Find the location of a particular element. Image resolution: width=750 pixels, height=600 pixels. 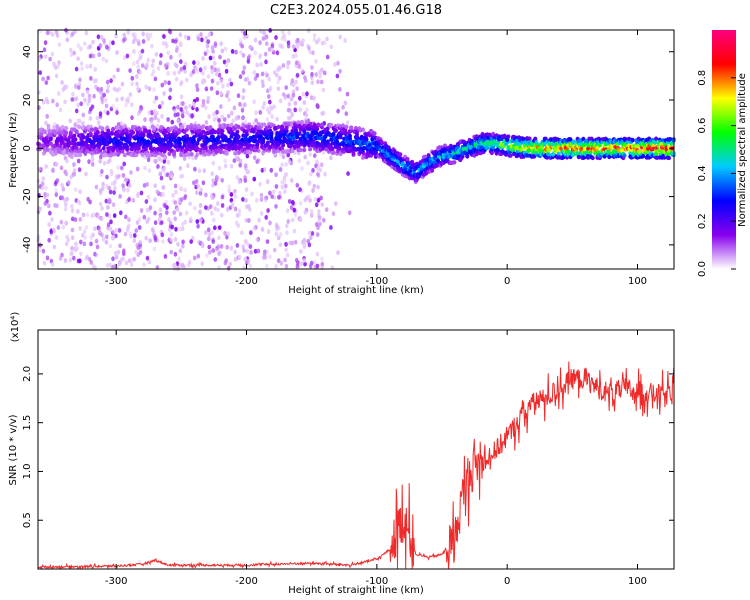

x-tick-label: 100 is located at coordinates (637, 281).